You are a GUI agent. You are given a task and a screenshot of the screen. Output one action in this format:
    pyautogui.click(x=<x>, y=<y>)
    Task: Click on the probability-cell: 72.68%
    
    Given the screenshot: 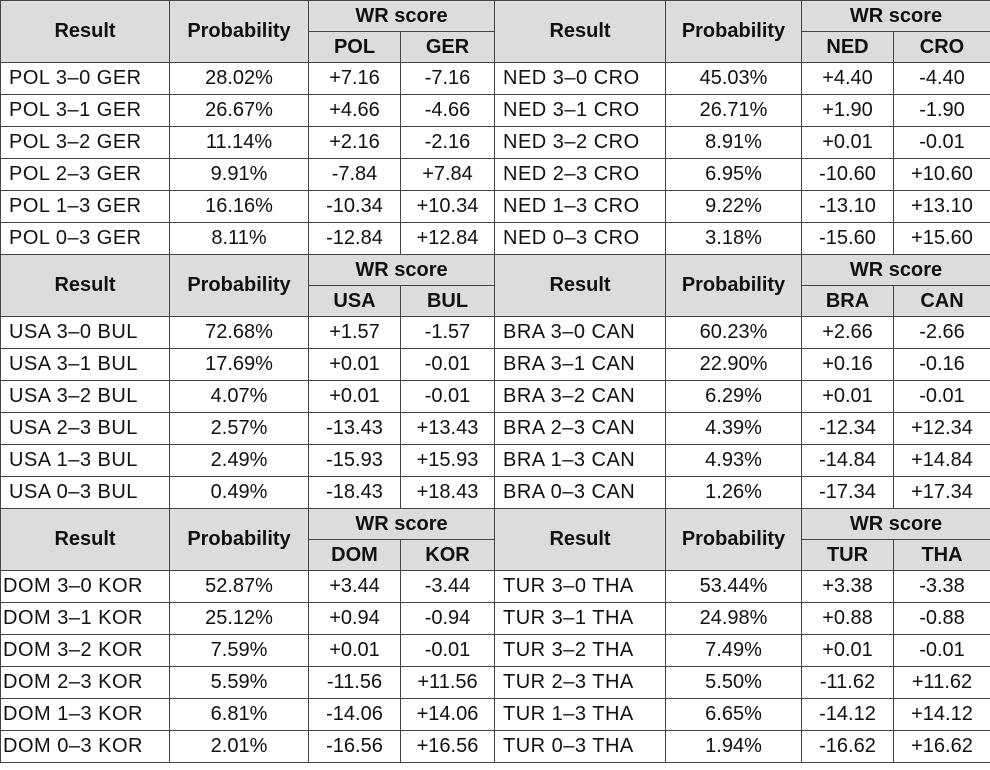 What is the action you would take?
    pyautogui.click(x=239, y=332)
    